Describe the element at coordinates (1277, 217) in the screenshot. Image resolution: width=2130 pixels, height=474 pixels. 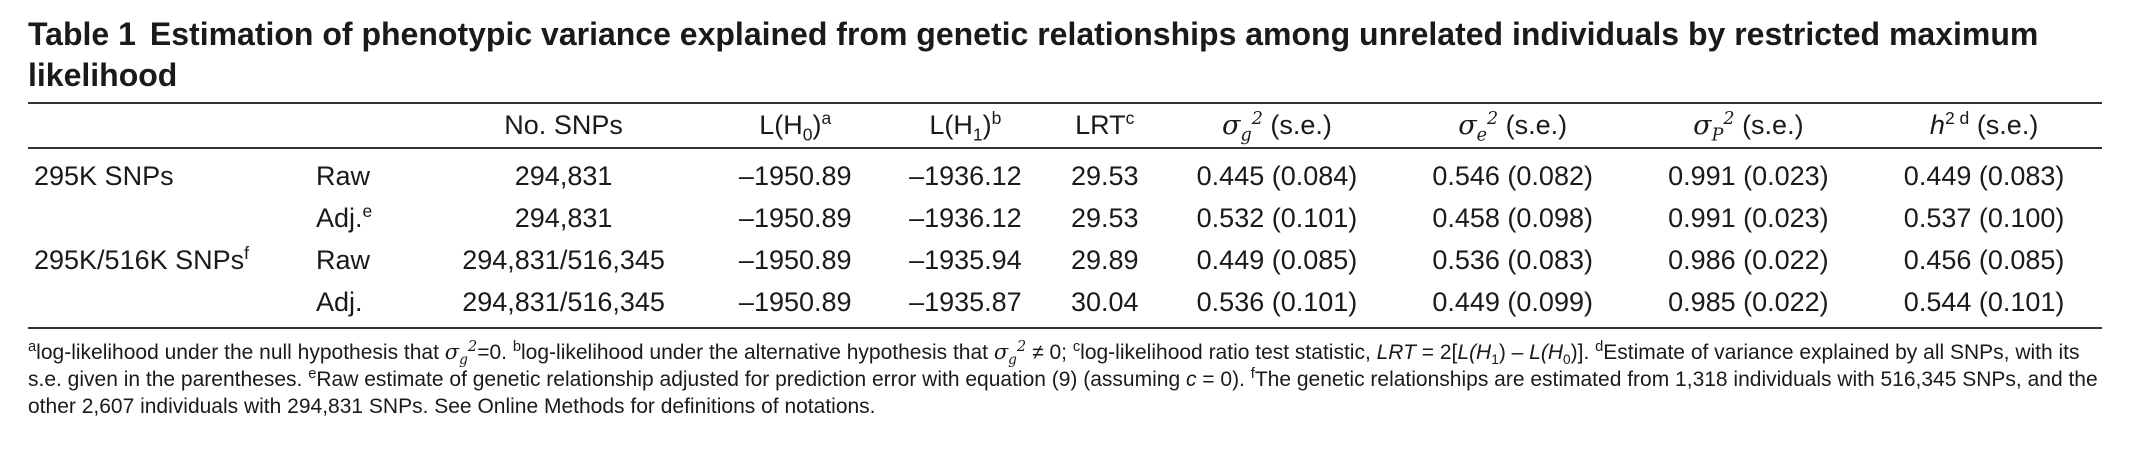
I see `cell-sigma-g: 0.532 (0.101)` at that location.